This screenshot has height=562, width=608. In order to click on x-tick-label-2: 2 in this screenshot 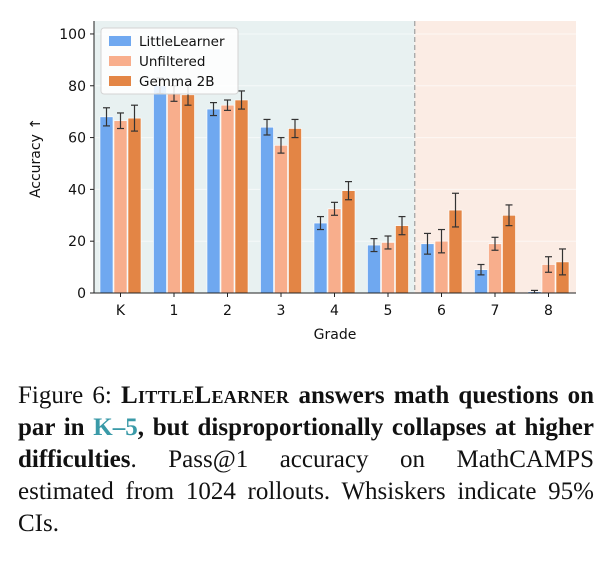, I will do `click(227, 311)`.